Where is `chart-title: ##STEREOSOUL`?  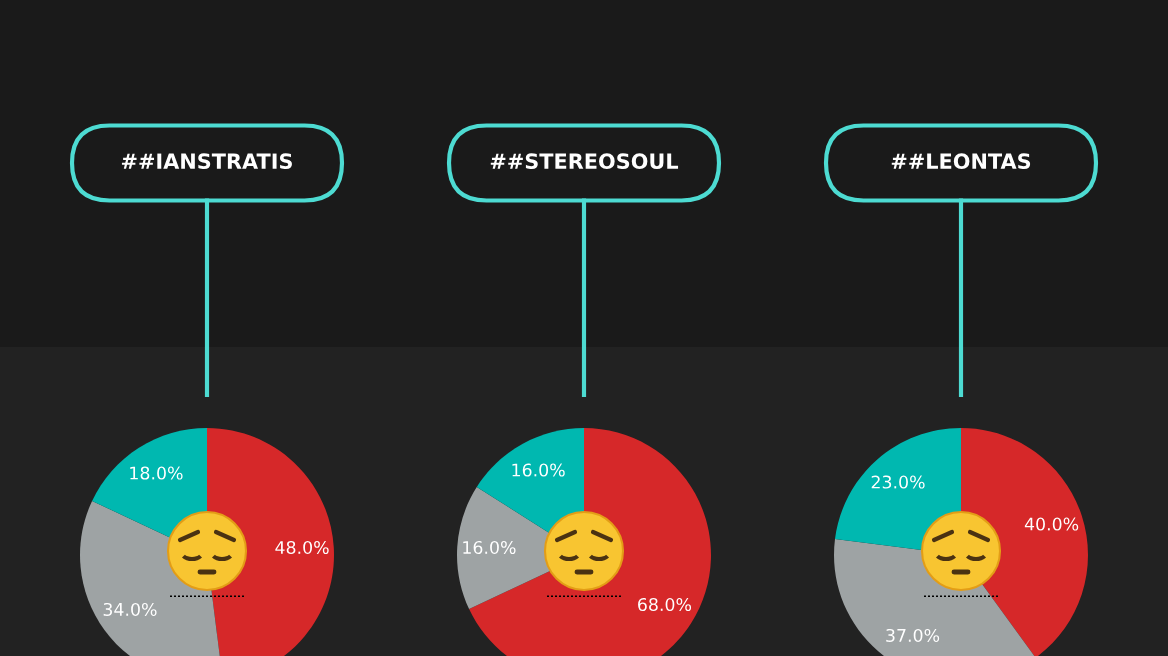
chart-title: ##STEREOSOUL is located at coordinates (584, 161).